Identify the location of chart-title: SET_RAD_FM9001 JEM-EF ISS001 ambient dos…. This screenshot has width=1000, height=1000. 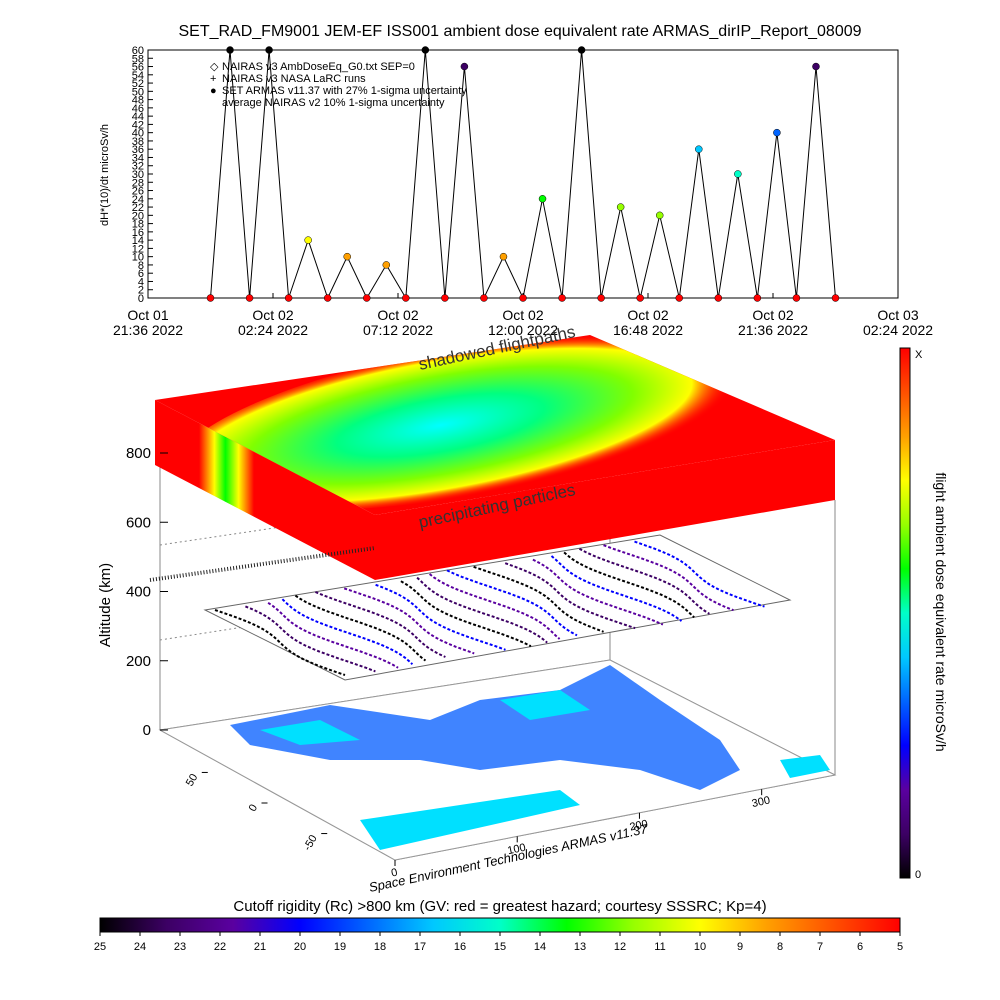
(519, 31).